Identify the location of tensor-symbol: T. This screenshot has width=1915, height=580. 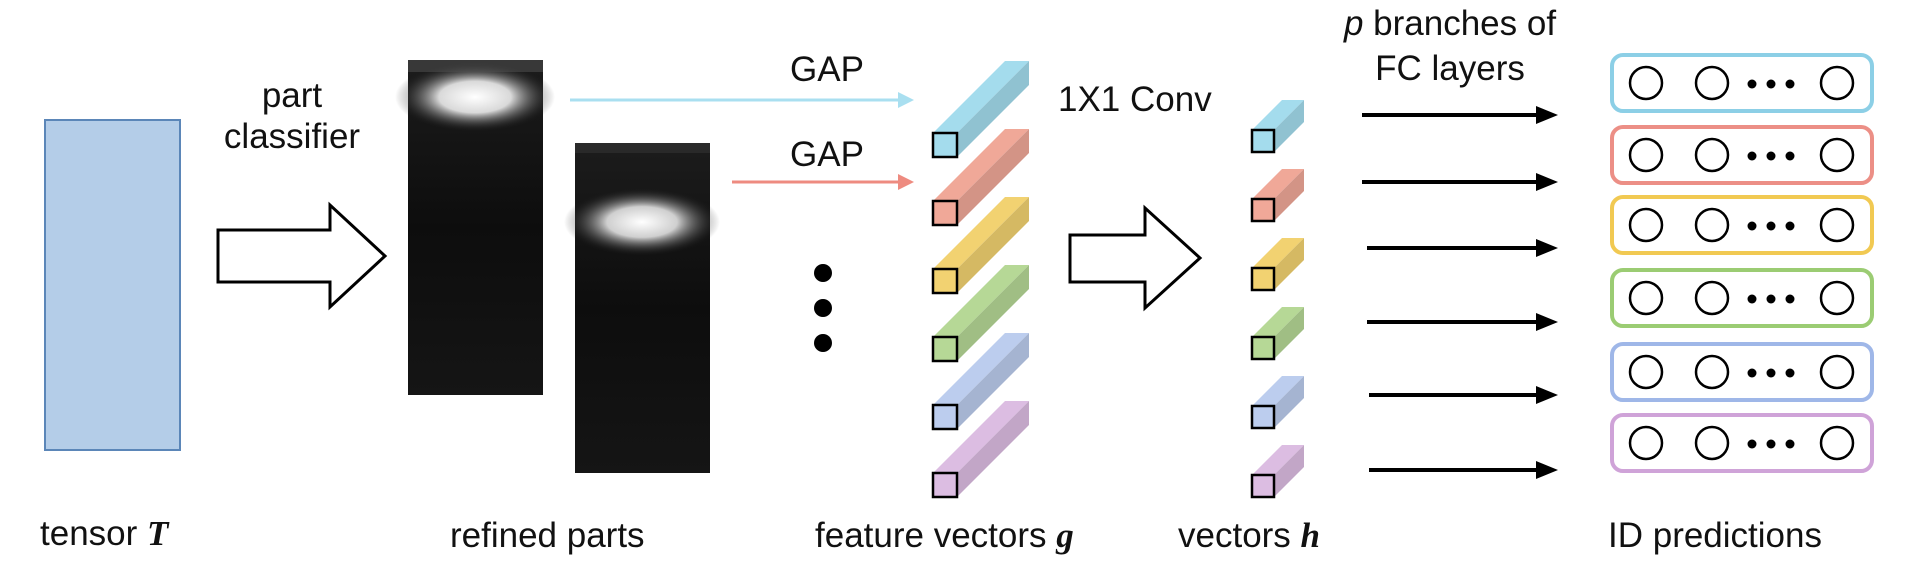
(158, 533).